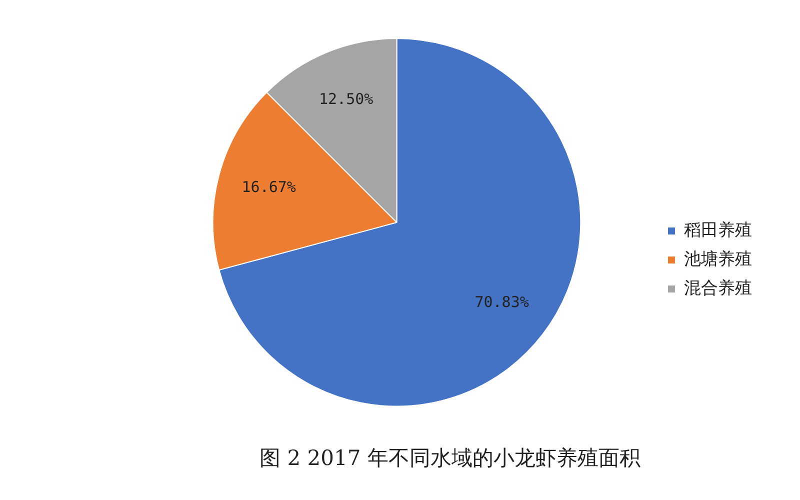  What do you see at coordinates (346, 99) in the screenshot?
I see `data-label: 12.50%` at bounding box center [346, 99].